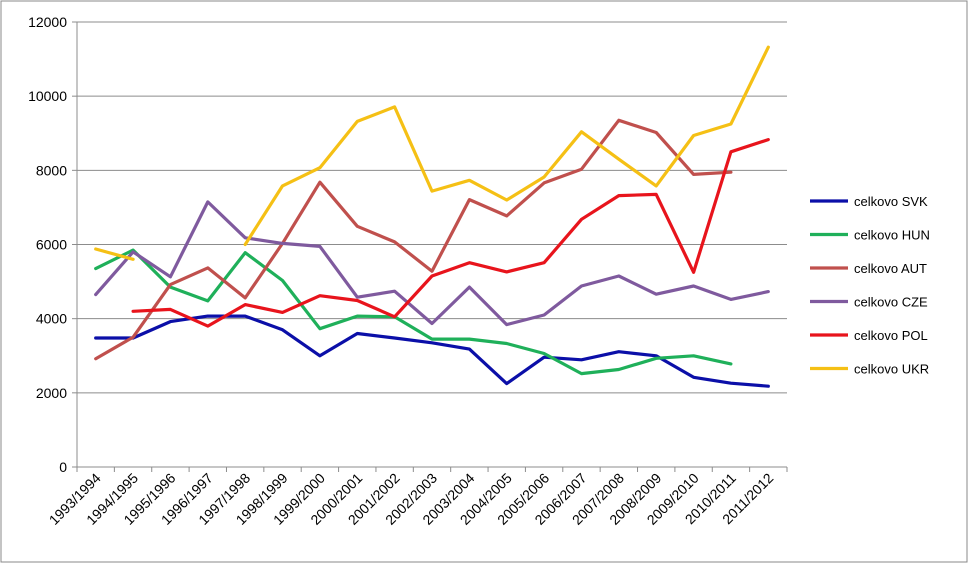  Describe the element at coordinates (47, 22) in the screenshot. I see `y-tick-label: 12000` at that location.